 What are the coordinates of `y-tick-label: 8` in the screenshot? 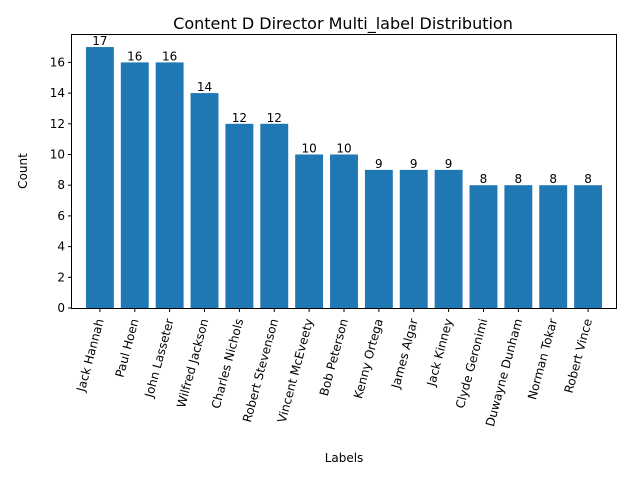 It's located at (61, 185).